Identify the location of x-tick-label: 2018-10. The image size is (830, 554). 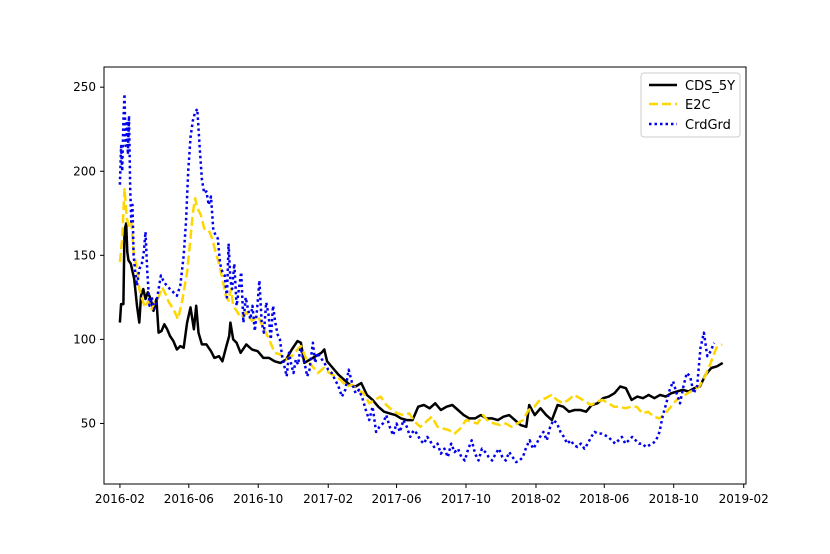
(674, 499).